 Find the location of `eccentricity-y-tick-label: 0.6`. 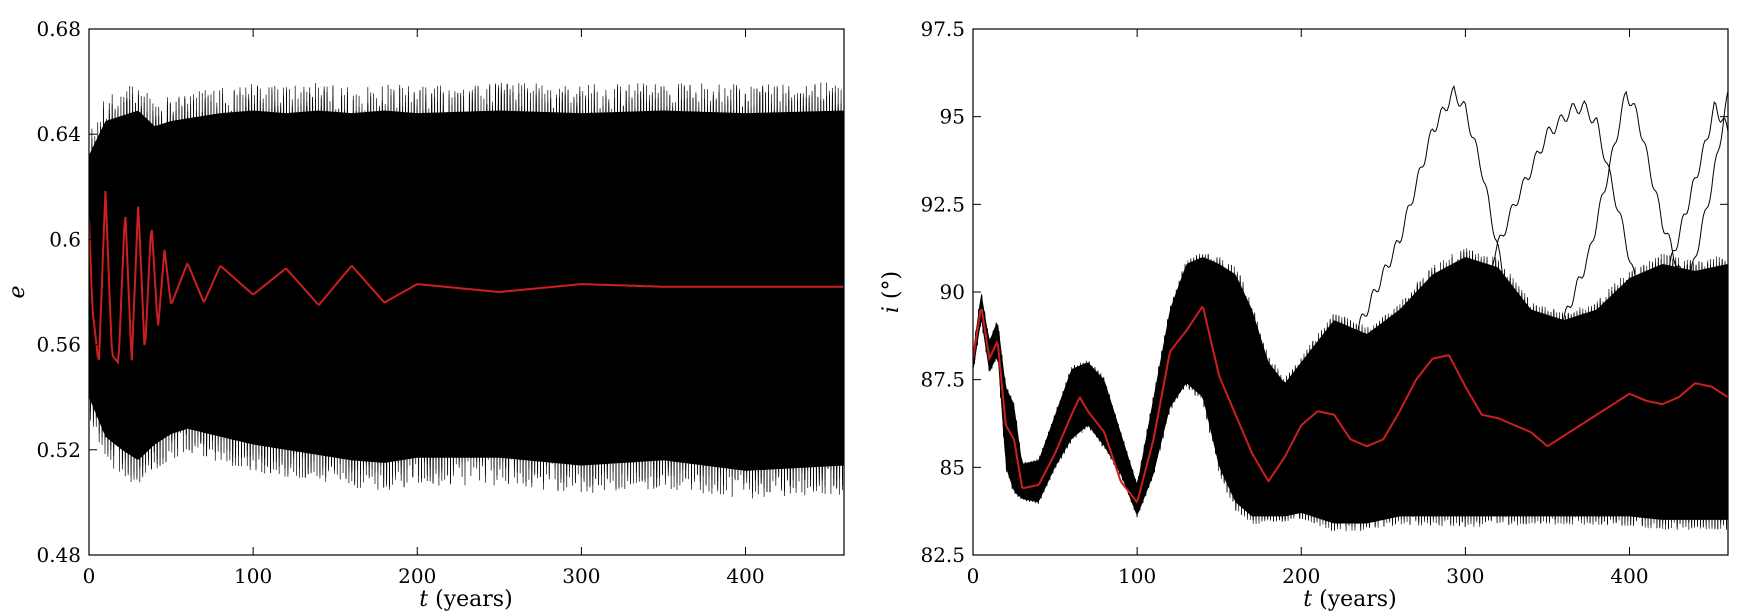

eccentricity-y-tick-label: 0.6 is located at coordinates (65, 239).